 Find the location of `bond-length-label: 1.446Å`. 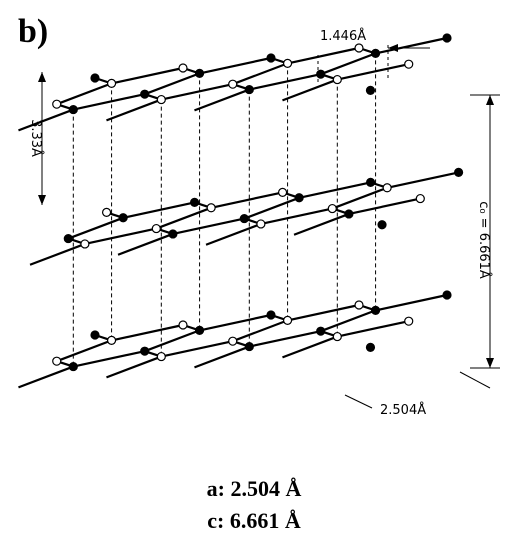

bond-length-label: 1.446Å is located at coordinates (343, 36).